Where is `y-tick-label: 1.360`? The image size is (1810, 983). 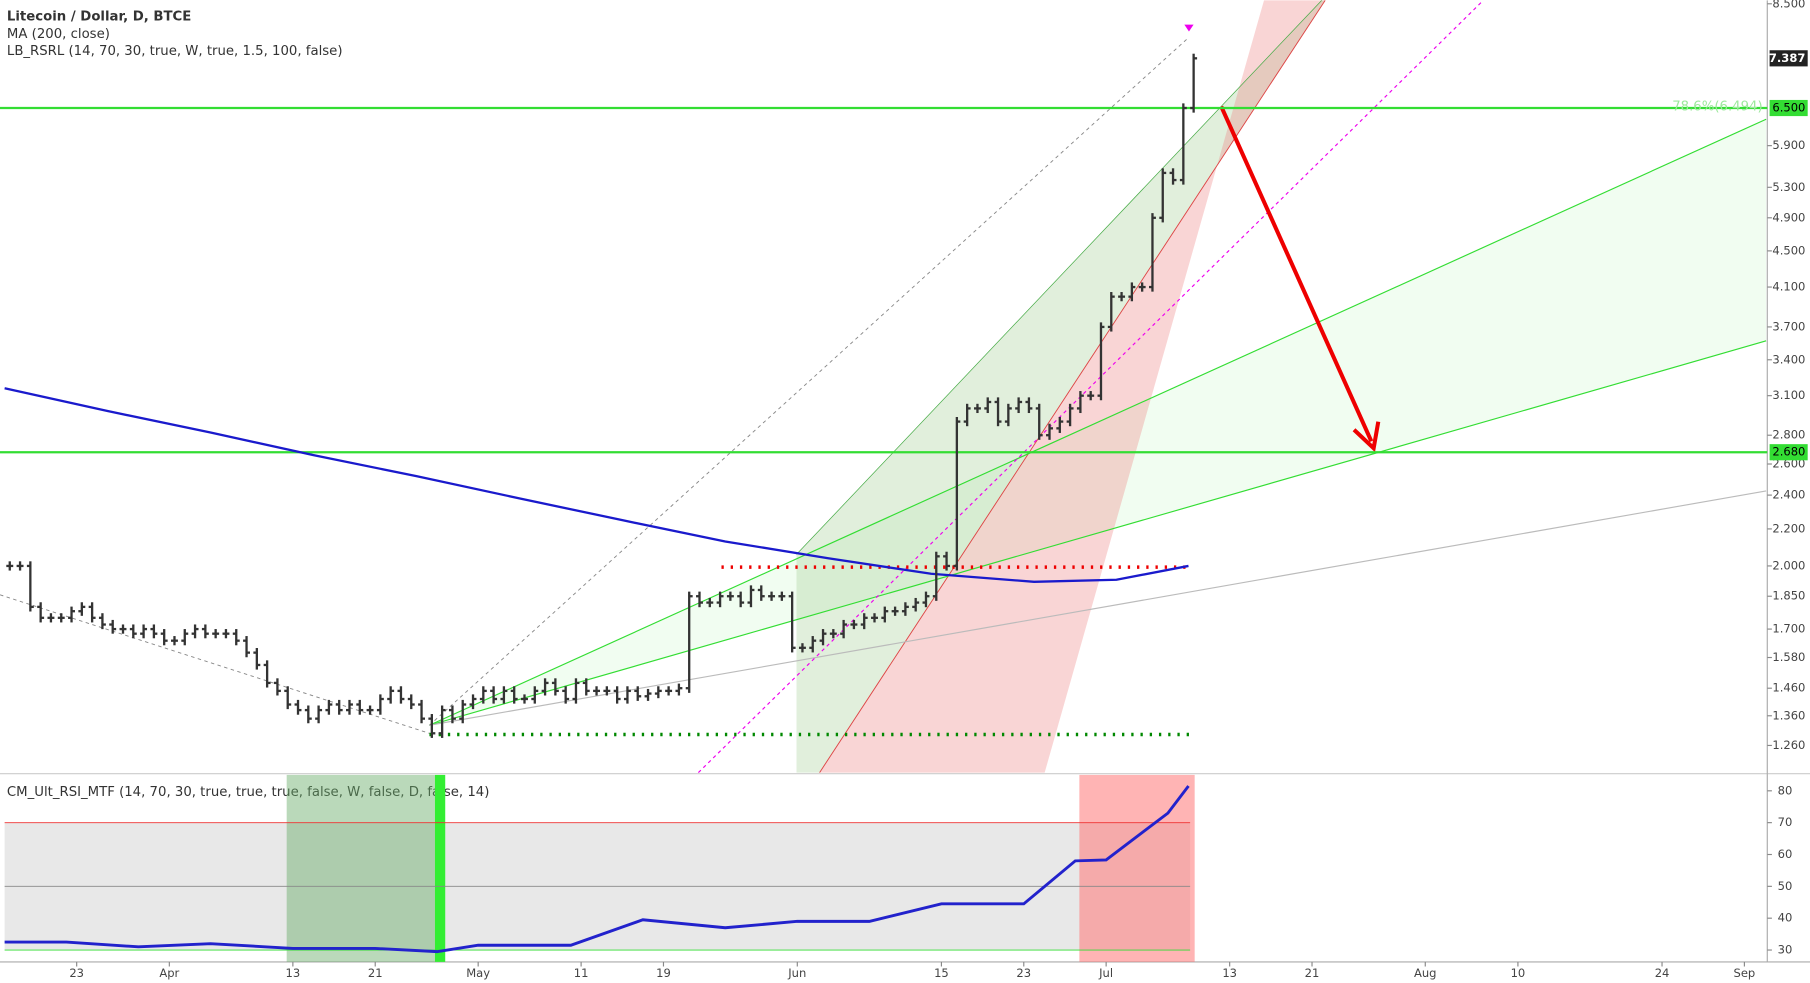 y-tick-label: 1.360 is located at coordinates (1788, 715).